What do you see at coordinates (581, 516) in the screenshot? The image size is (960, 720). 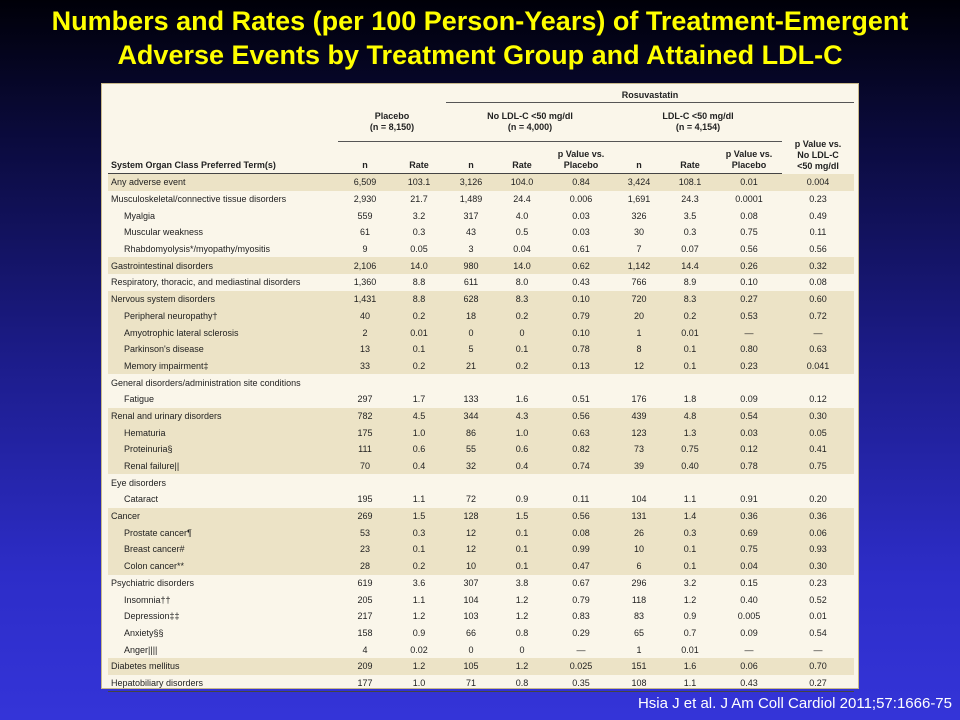 I see `pval-no-ldl-cell: 0.56` at bounding box center [581, 516].